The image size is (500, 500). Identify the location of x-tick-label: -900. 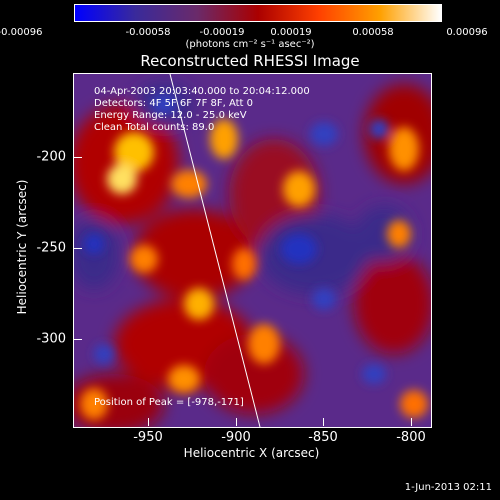
(236, 437).